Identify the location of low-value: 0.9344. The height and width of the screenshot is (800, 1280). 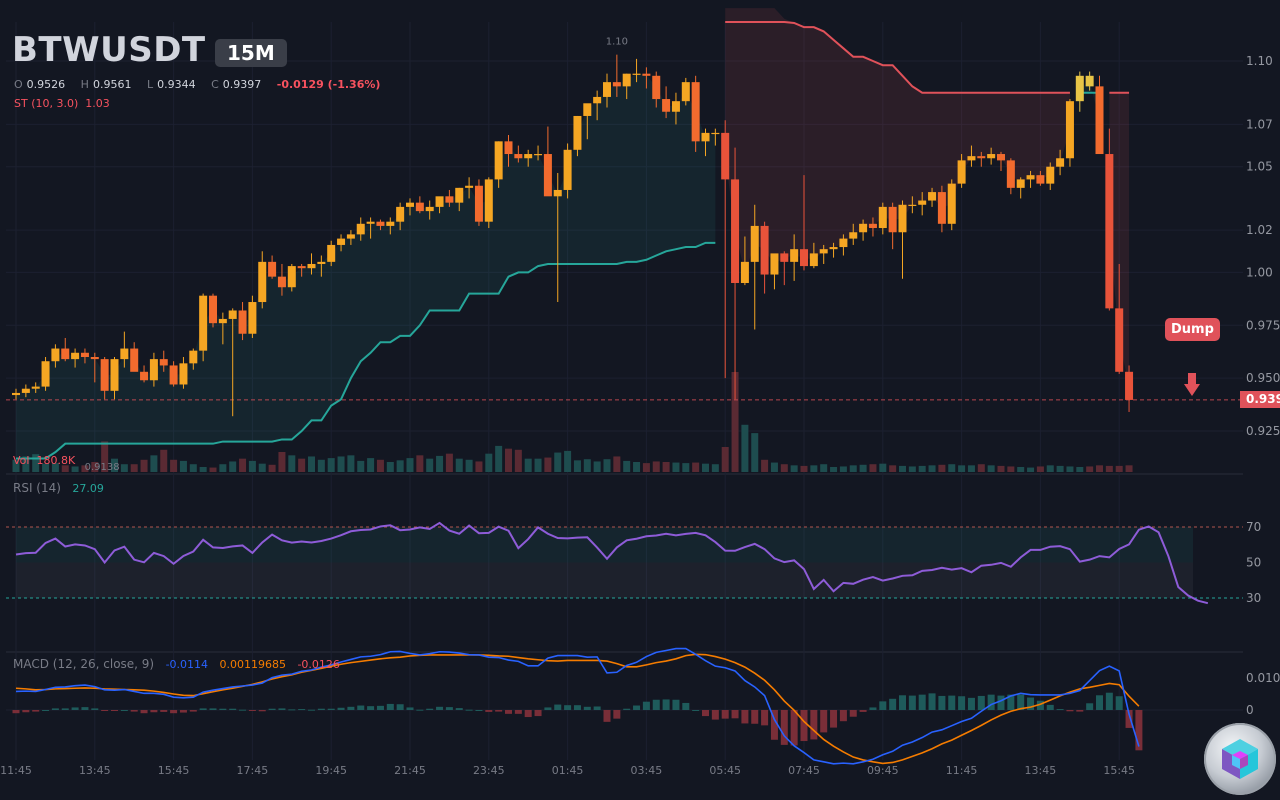
(176, 84).